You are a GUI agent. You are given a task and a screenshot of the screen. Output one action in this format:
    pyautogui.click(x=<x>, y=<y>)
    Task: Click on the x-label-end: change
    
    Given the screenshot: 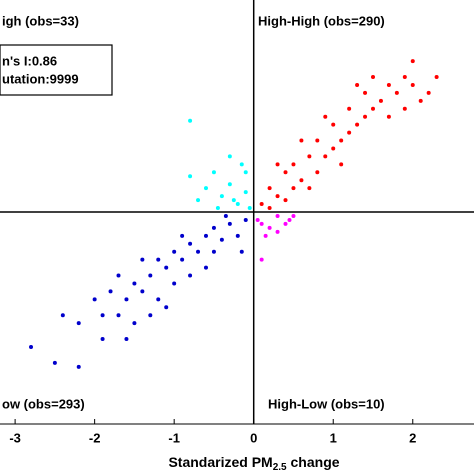 What is the action you would take?
    pyautogui.click(x=315, y=462)
    